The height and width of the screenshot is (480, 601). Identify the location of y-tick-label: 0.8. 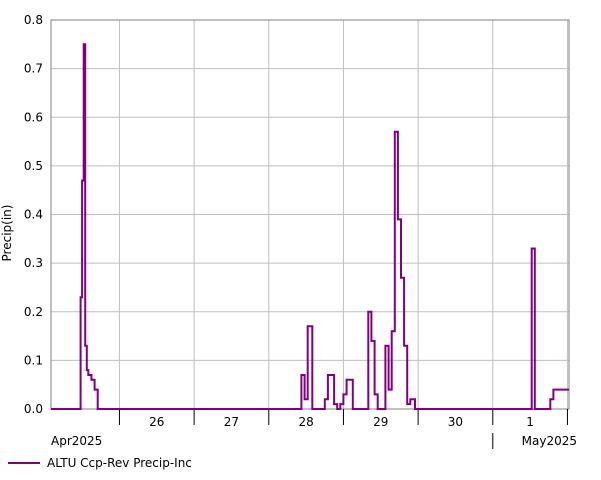
(33, 20).